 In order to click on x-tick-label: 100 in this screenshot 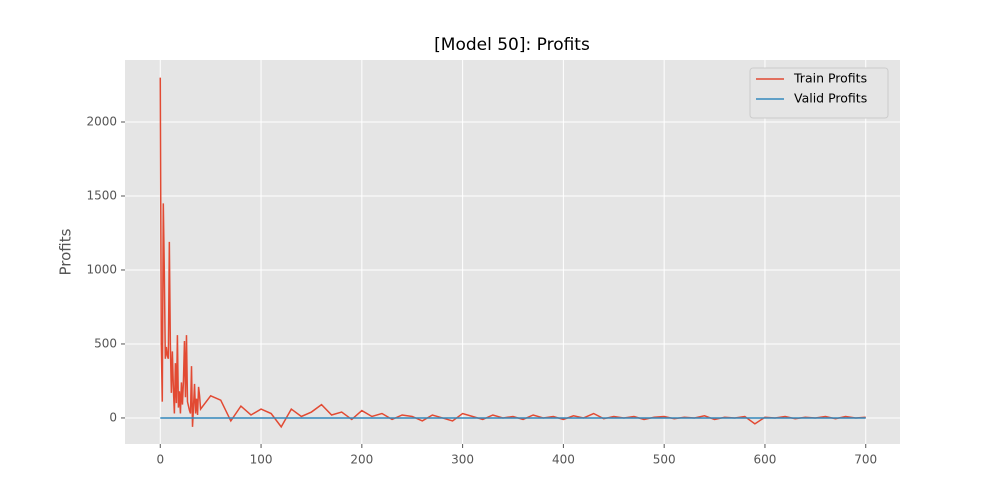, I will do `click(261, 460)`.